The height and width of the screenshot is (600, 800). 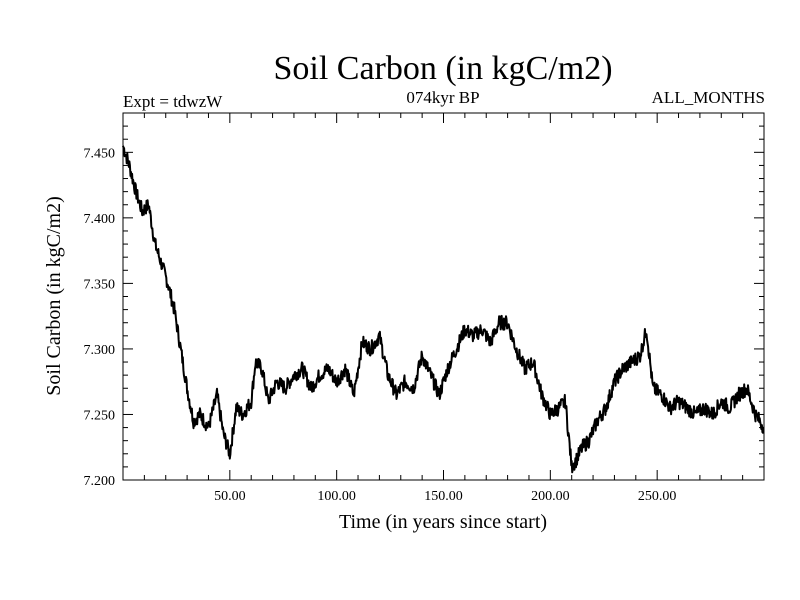 What do you see at coordinates (100, 350) in the screenshot?
I see `y-tick-label: 7.300` at bounding box center [100, 350].